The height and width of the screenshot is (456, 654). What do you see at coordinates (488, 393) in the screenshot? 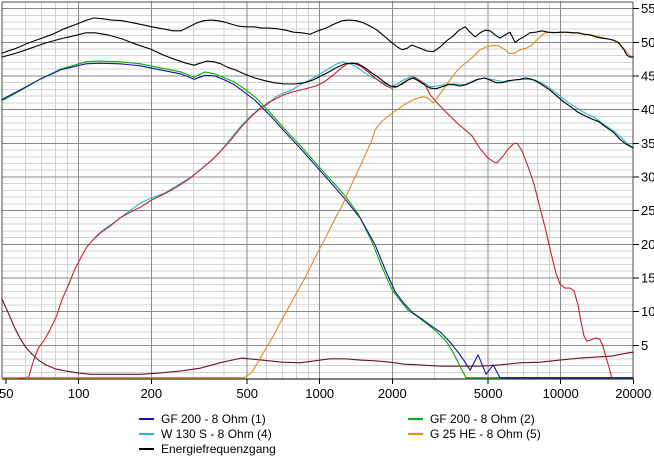
I see `x-tick-label: 5000` at bounding box center [488, 393].